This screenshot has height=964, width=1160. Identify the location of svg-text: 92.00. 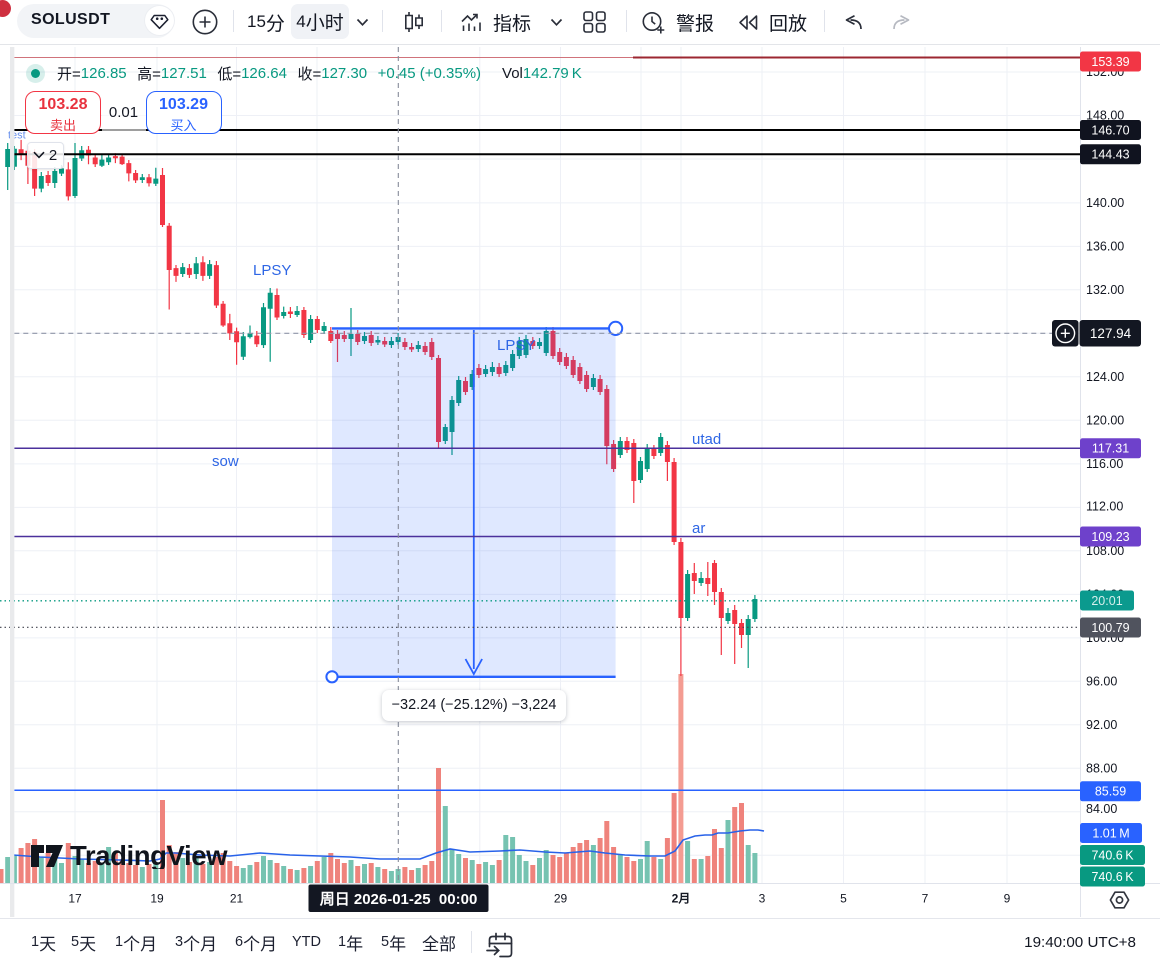
(1101, 725).